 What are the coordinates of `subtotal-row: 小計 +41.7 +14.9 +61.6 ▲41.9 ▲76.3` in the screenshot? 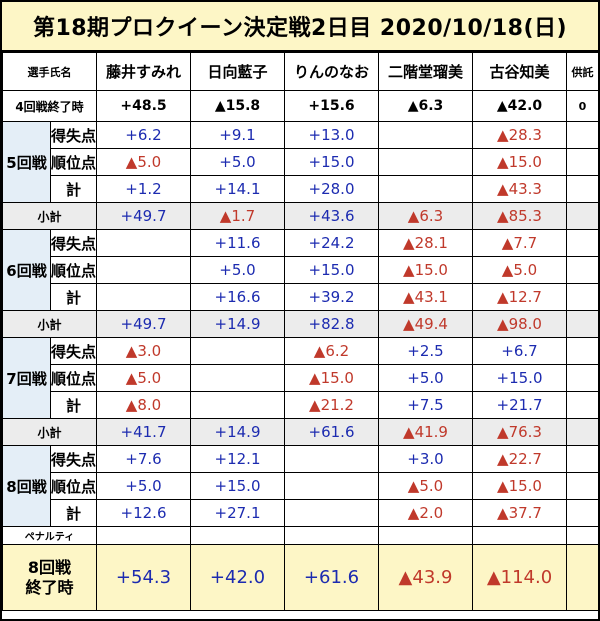 It's located at (300, 432).